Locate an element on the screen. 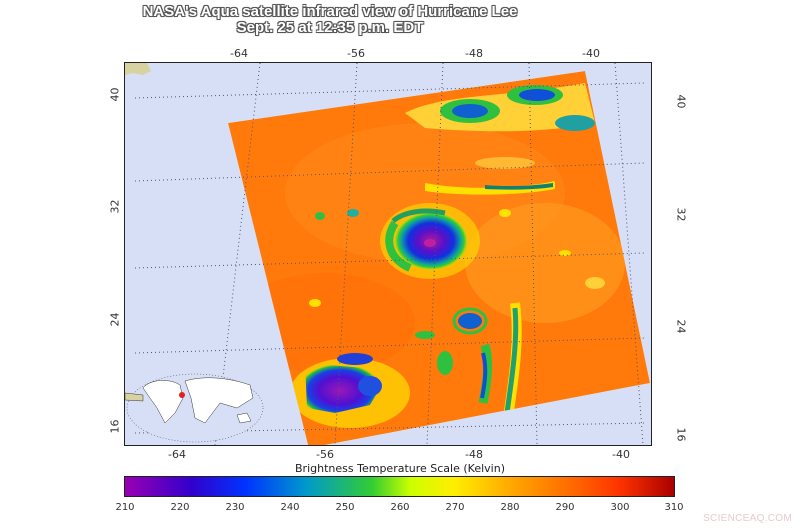 This screenshot has height=530, width=800. colorbar-label: 260 is located at coordinates (400, 507).